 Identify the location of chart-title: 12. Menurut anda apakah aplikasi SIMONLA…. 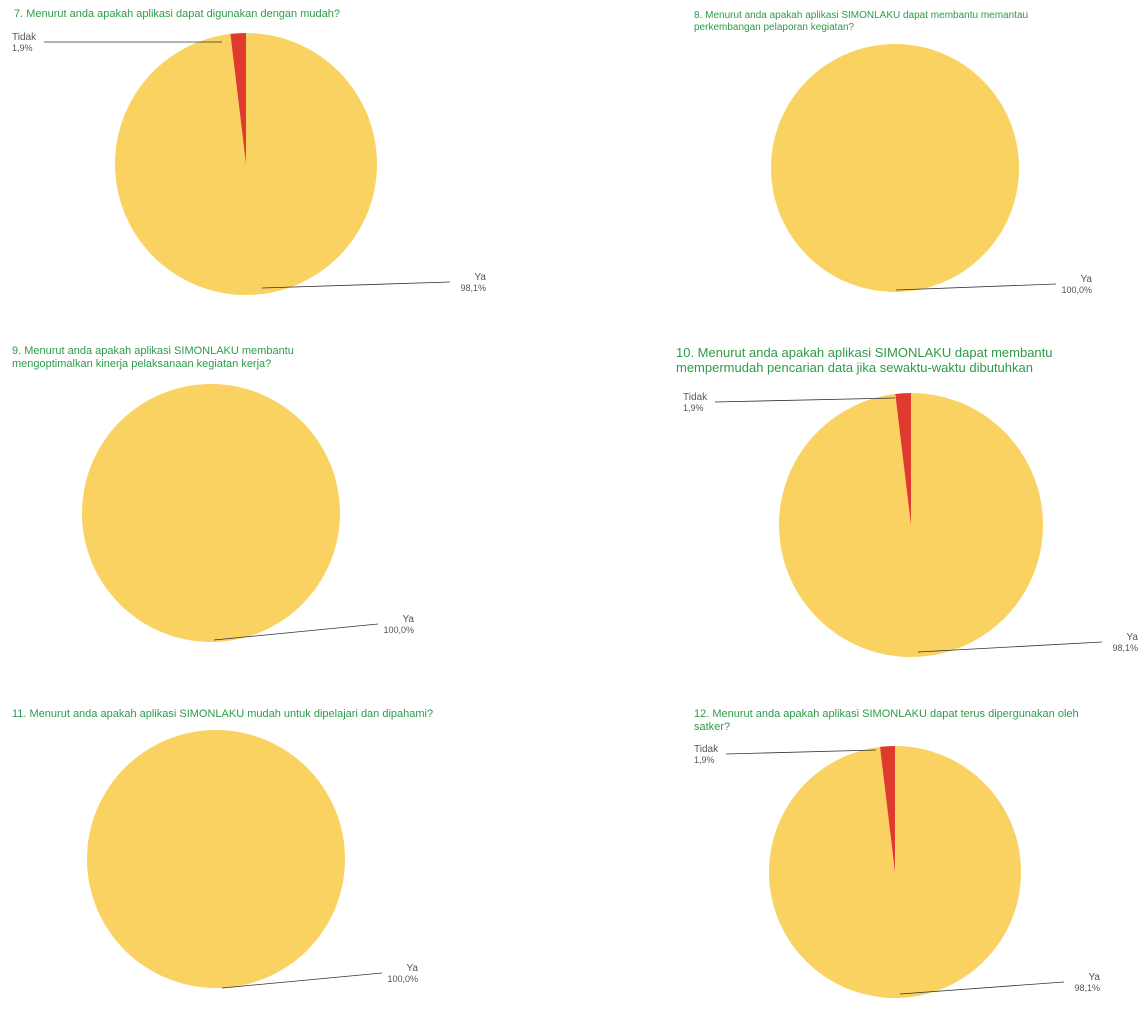
(886, 720).